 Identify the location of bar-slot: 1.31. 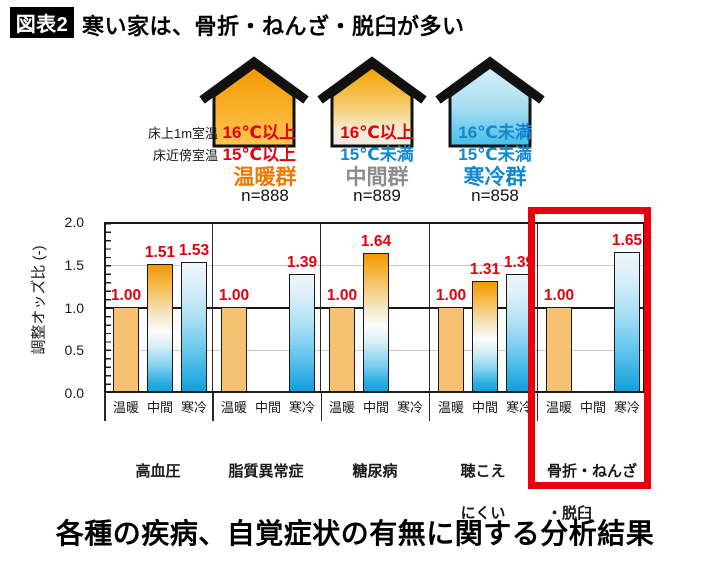
(485, 307).